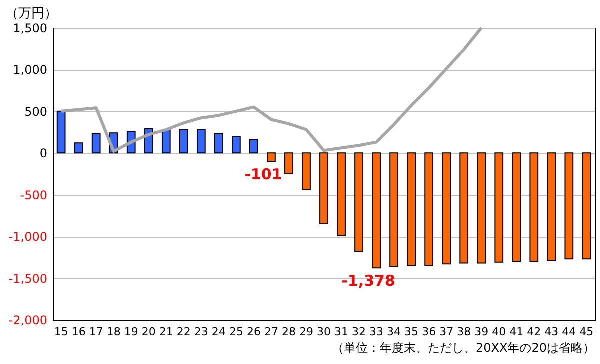 This screenshot has width=600, height=364. What do you see at coordinates (34, 195) in the screenshot?
I see `y-tick-label: -500` at bounding box center [34, 195].